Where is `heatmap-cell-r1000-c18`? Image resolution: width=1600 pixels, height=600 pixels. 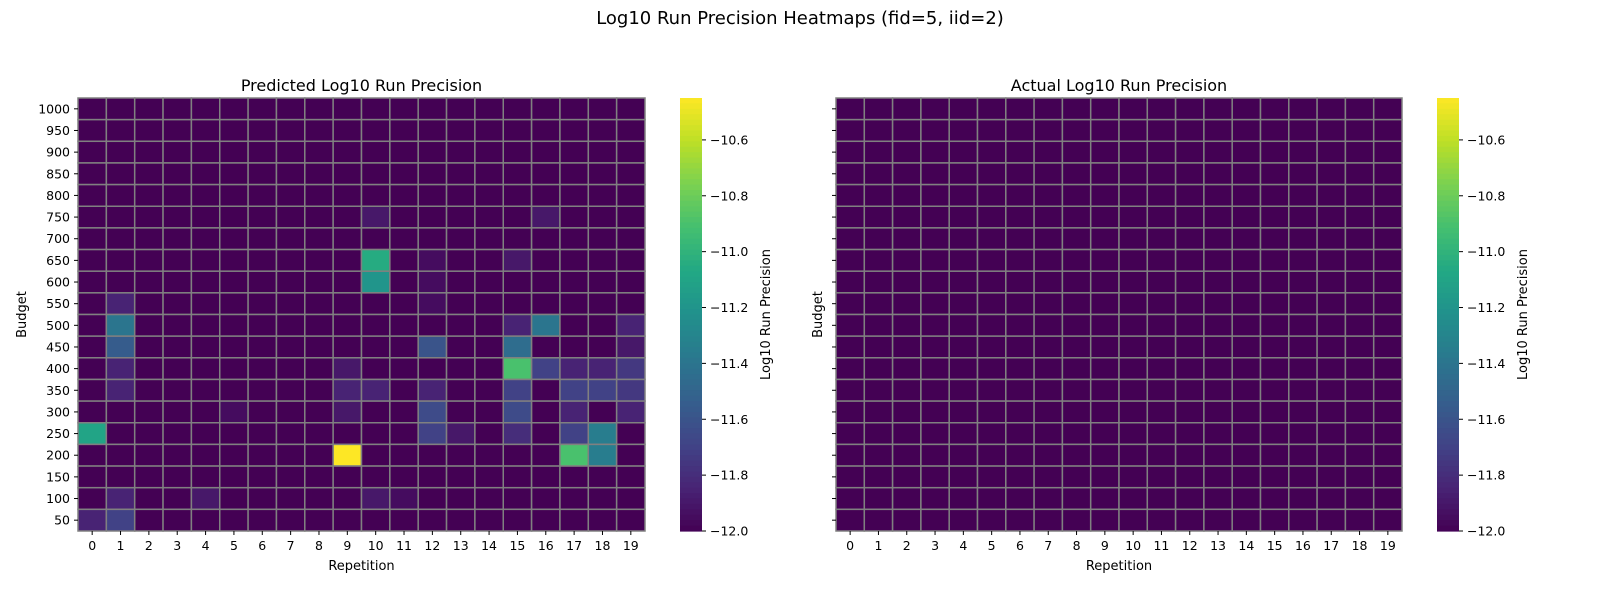 heatmap-cell-r1000-c18 is located at coordinates (1359, 109).